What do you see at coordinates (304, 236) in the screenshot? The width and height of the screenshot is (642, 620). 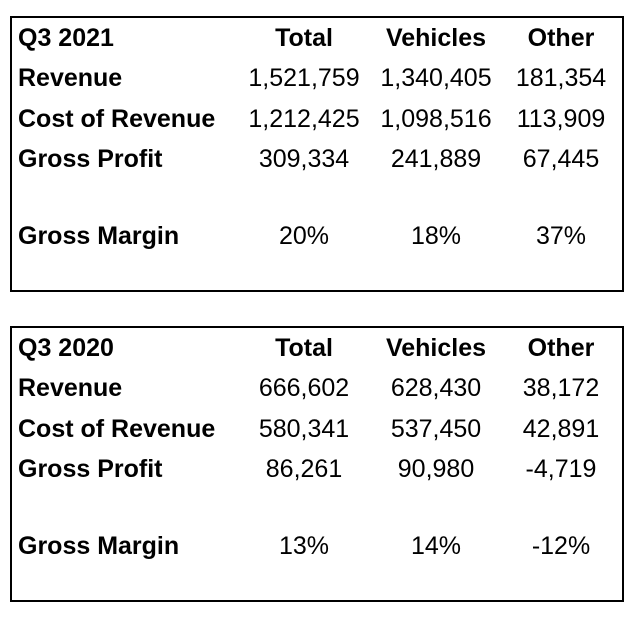 I see `cell-total: 20%` at bounding box center [304, 236].